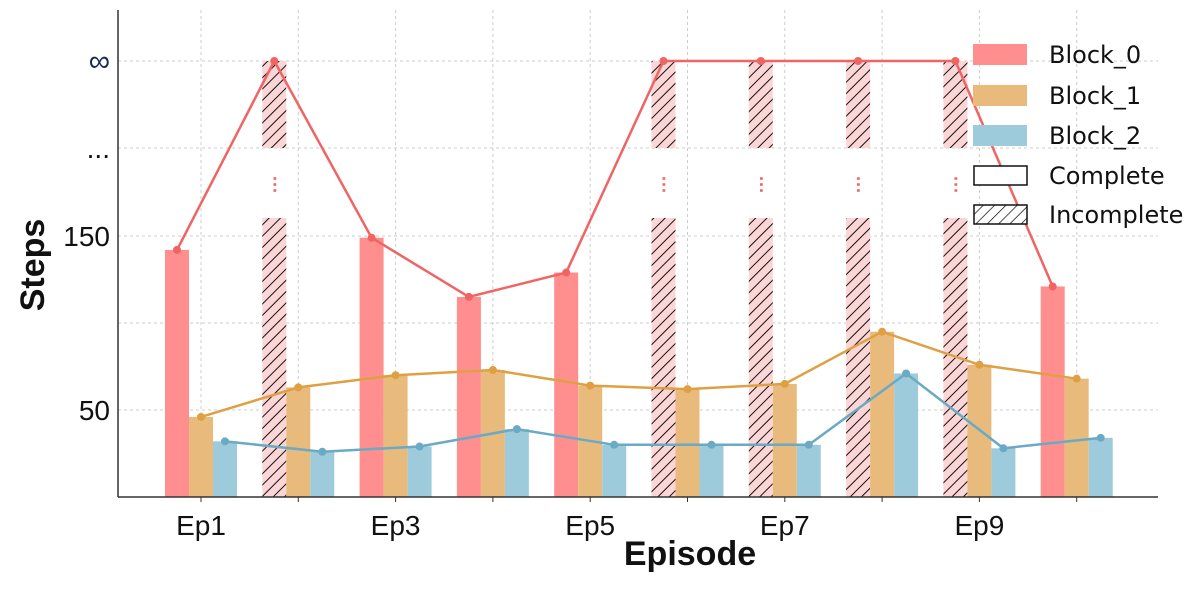 This screenshot has height=598, width=1200. I want to click on x-tick-label: Ep7, so click(785, 525).